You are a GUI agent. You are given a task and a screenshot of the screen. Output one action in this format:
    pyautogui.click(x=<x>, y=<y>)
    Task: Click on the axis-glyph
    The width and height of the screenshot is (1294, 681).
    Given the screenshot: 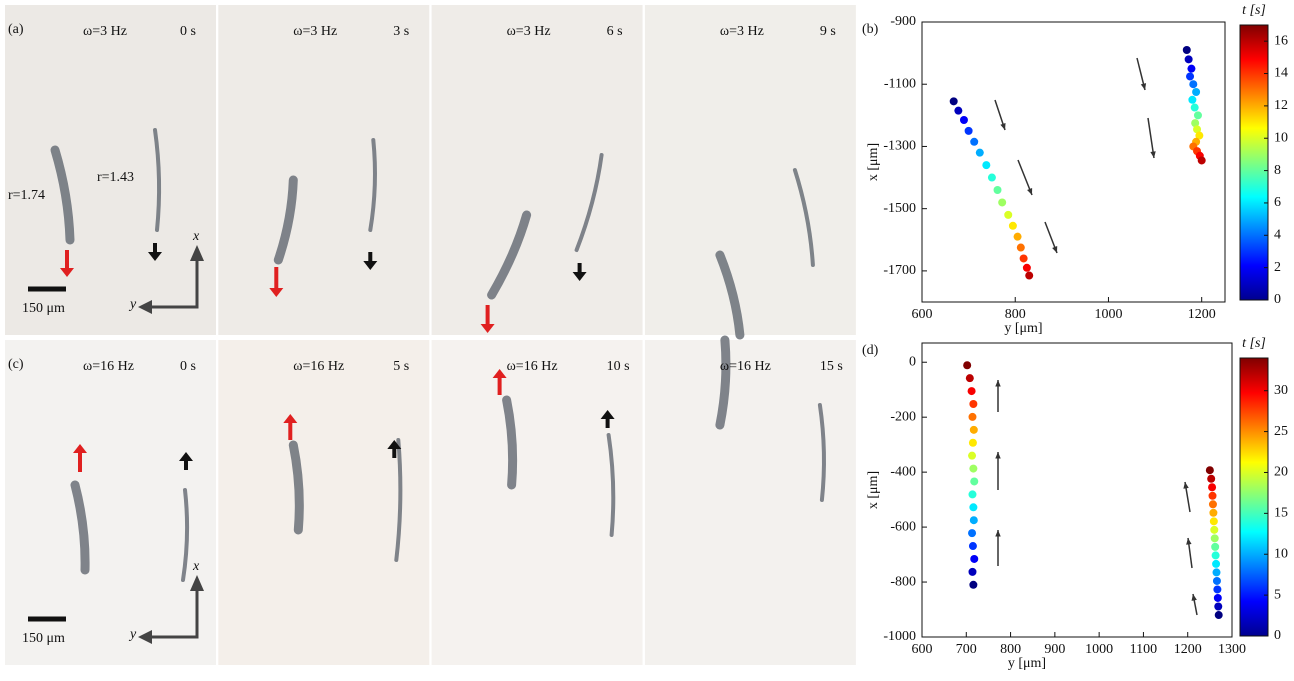 What is the action you would take?
    pyautogui.click(x=174, y=283)
    